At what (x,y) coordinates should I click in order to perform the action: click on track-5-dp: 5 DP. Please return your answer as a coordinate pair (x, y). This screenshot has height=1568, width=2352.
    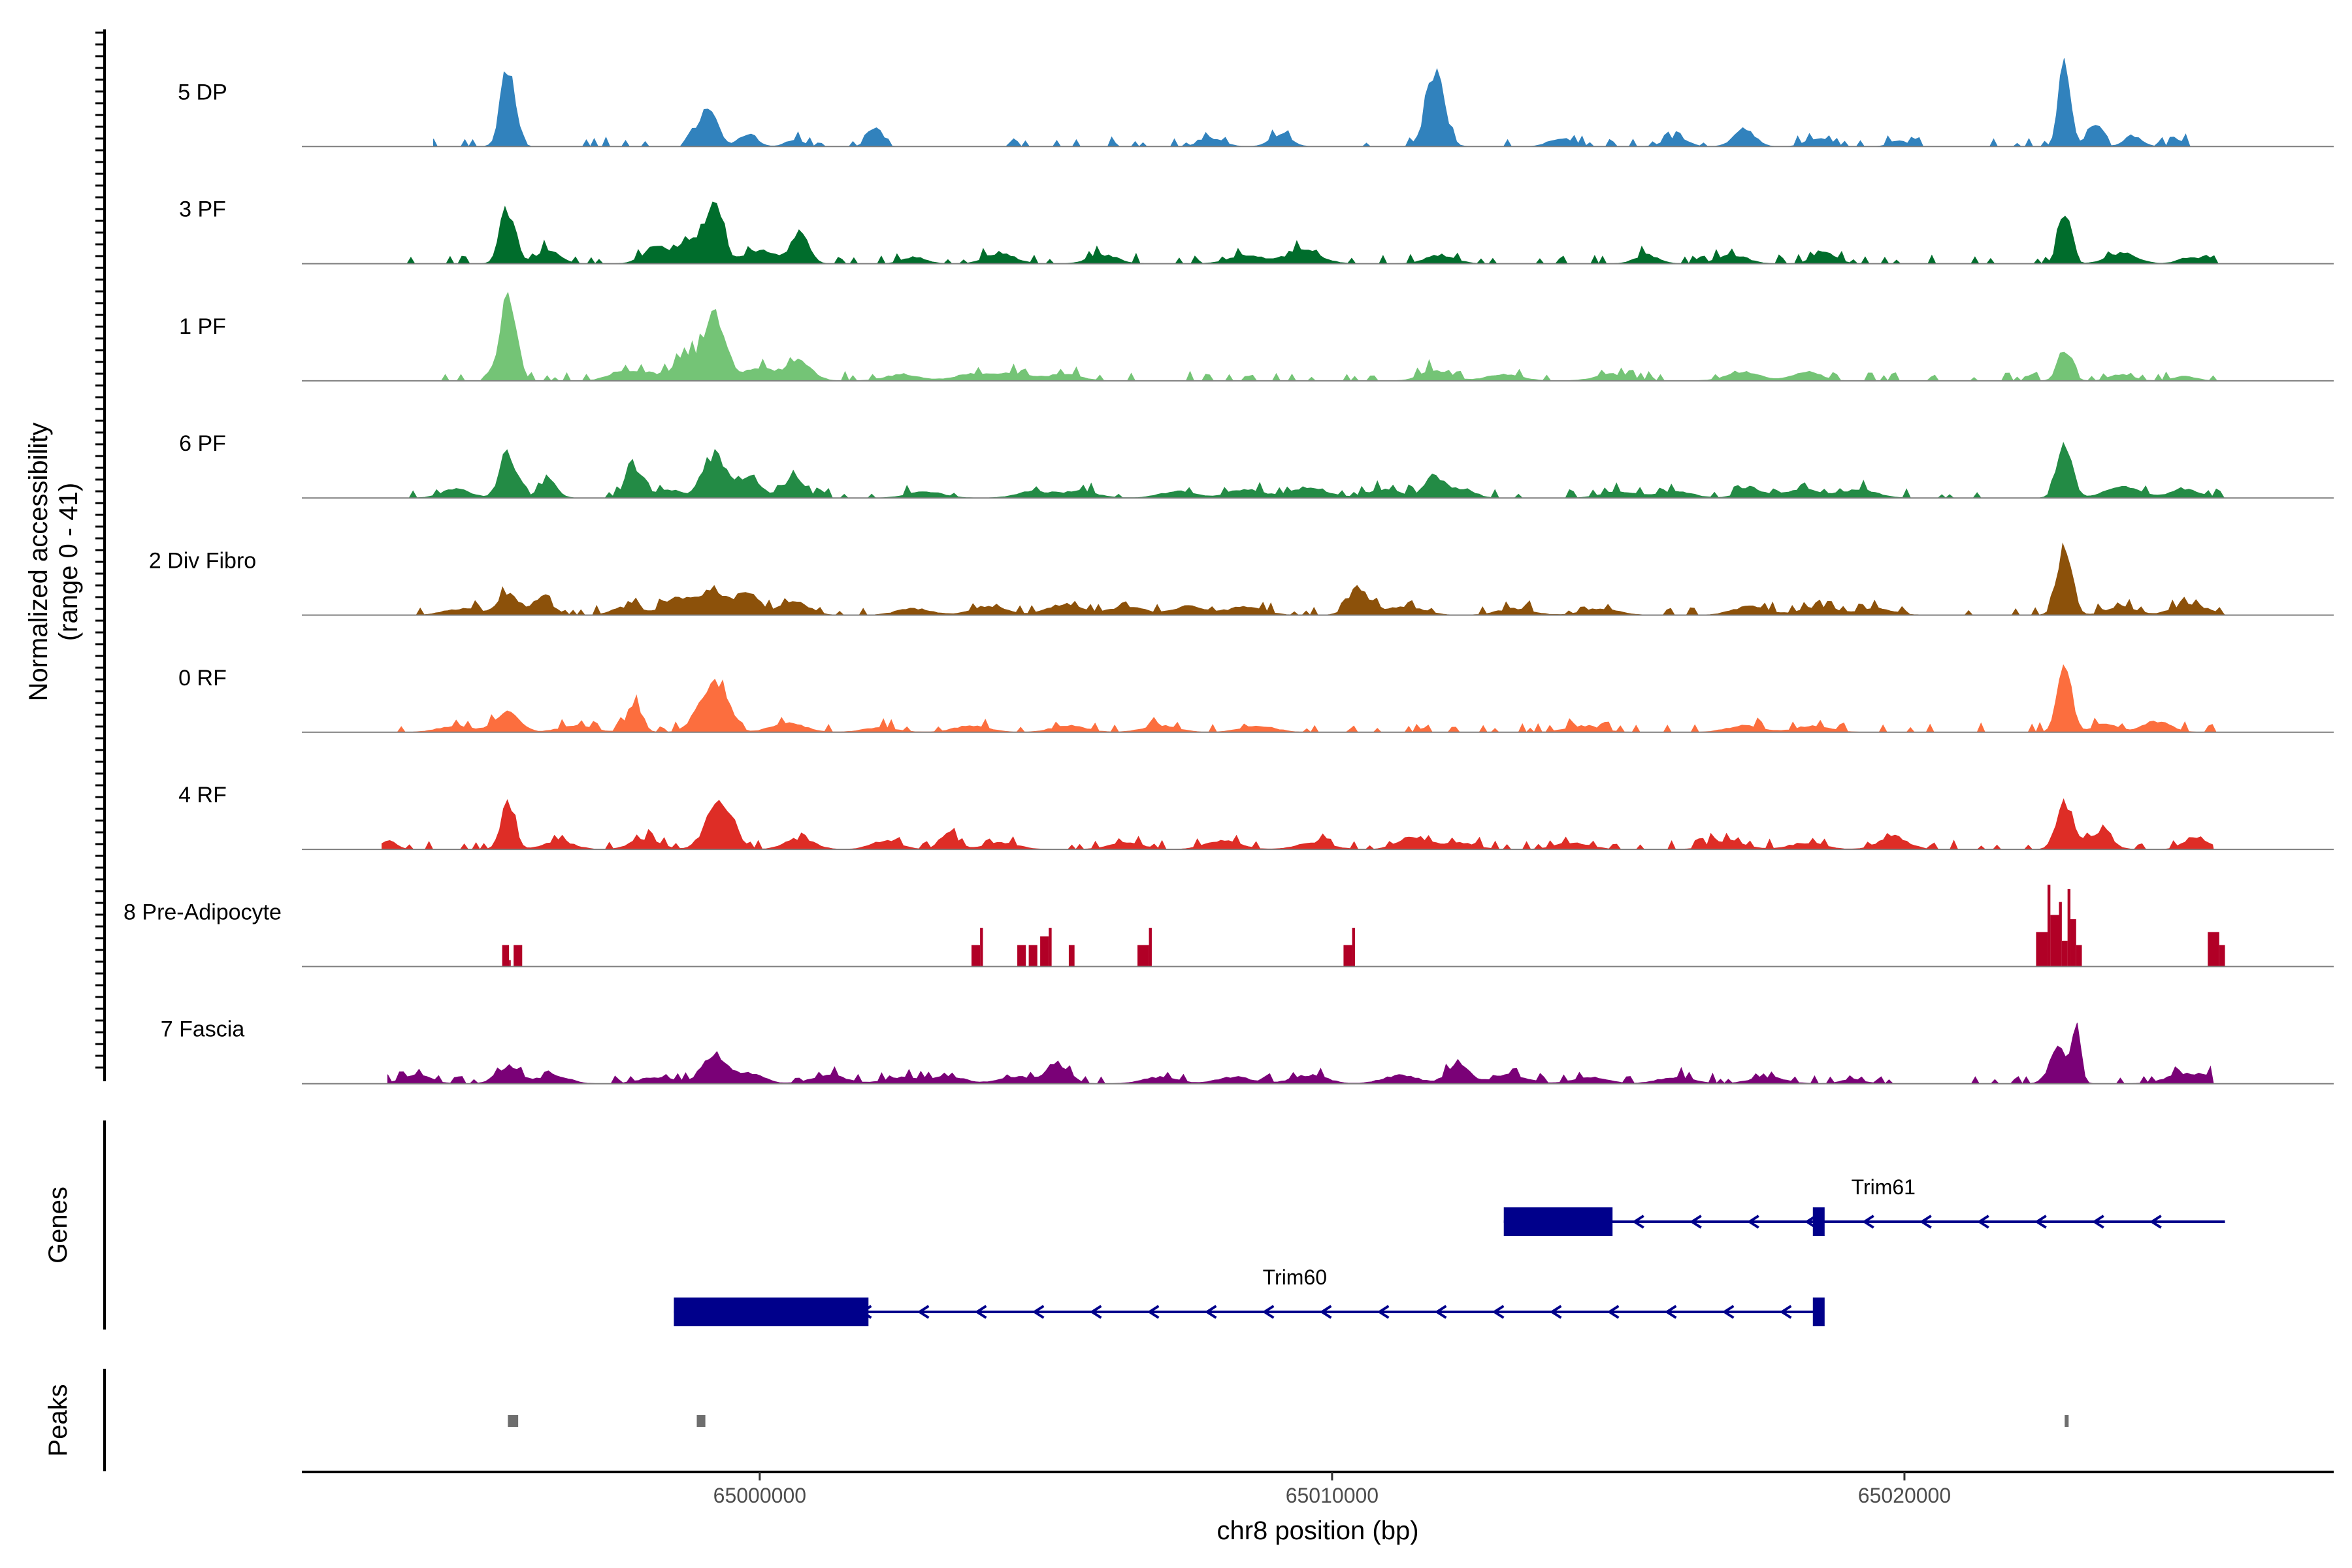
    Looking at the image, I should click on (1256, 103).